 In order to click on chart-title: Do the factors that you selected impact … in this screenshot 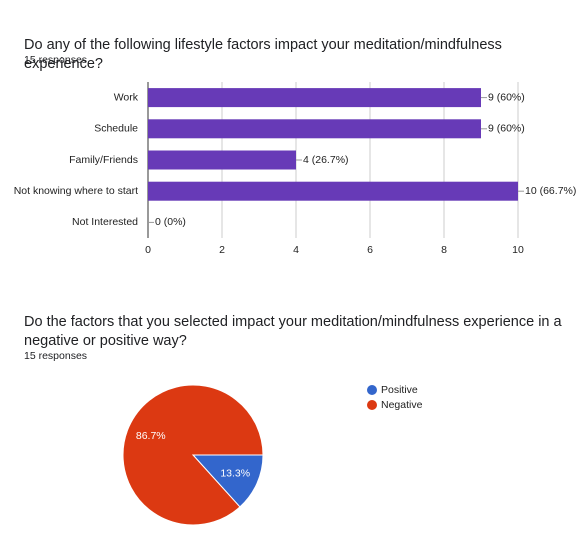, I will do `click(293, 331)`.